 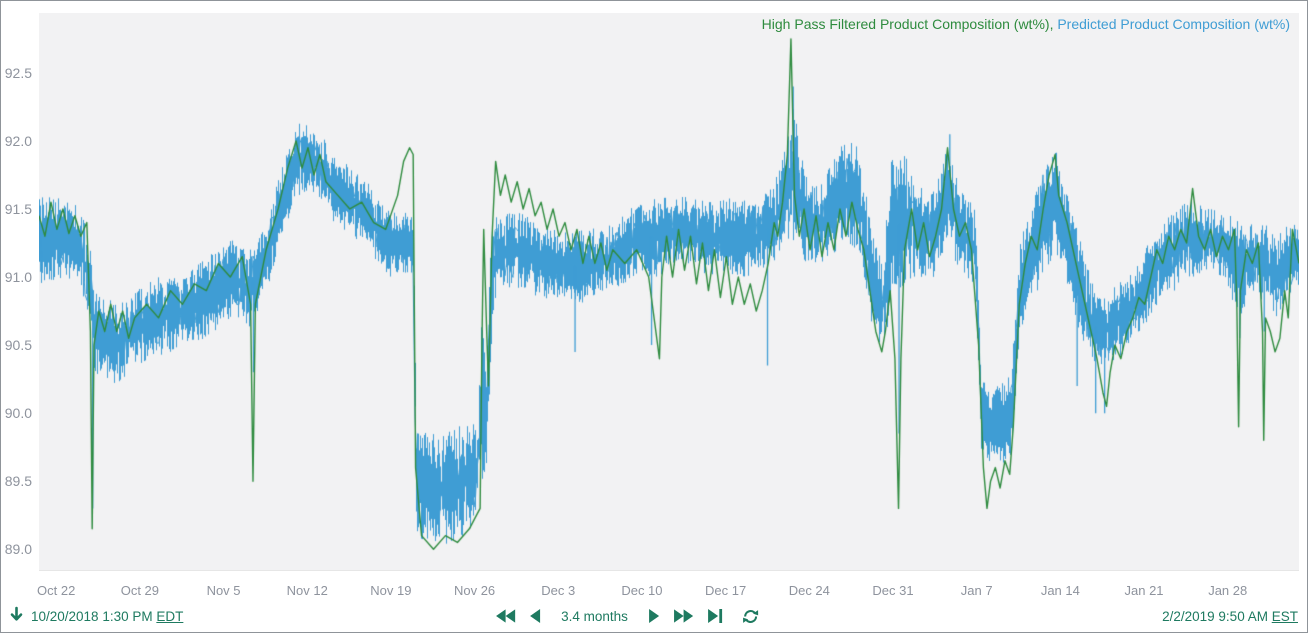 What do you see at coordinates (809, 590) in the screenshot?
I see `x-tick-label: Dec 24` at bounding box center [809, 590].